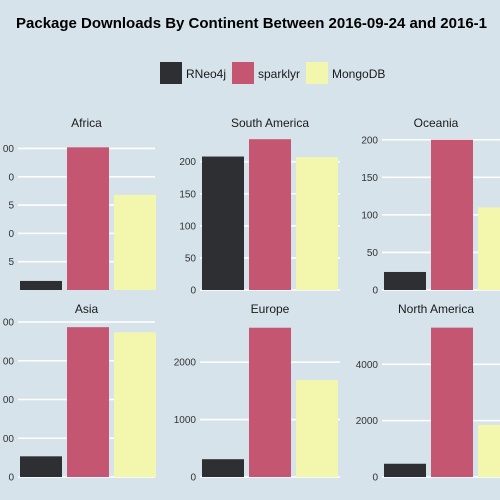 The height and width of the screenshot is (500, 500). What do you see at coordinates (135, 242) in the screenshot?
I see `bar-africa-mongodb` at bounding box center [135, 242].